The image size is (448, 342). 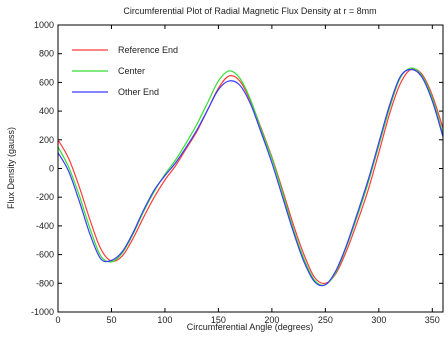 What do you see at coordinates (45, 197) in the screenshot?
I see `y-tick-label: -200` at bounding box center [45, 197].